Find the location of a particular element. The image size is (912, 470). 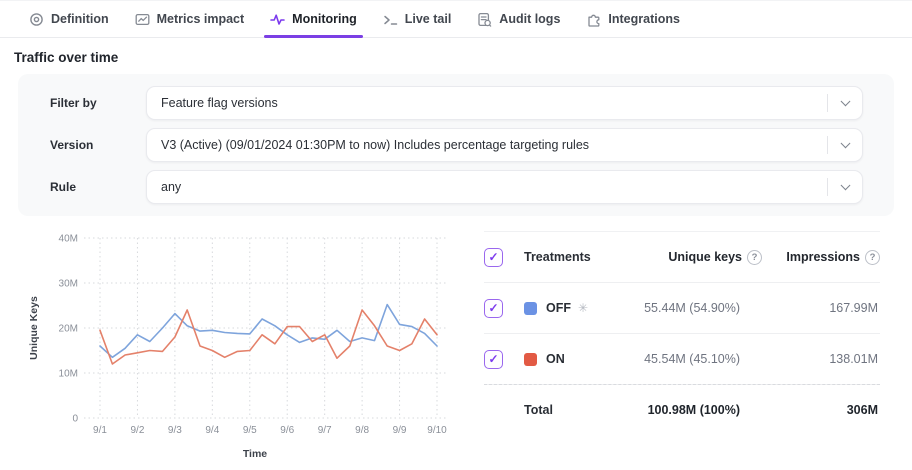

tab-metrics-impact: Metrics impact is located at coordinates (190, 19).